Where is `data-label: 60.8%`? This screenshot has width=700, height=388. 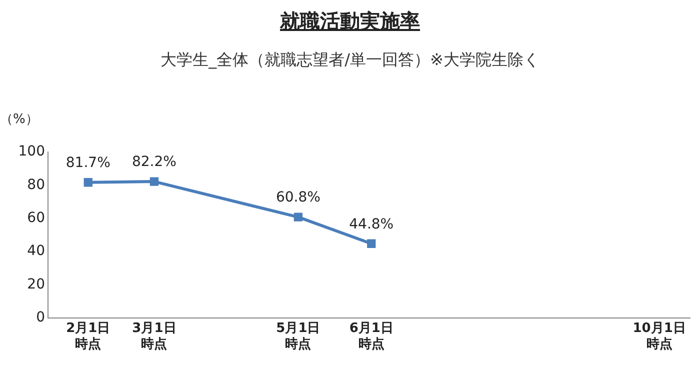
data-label: 60.8% is located at coordinates (298, 198).